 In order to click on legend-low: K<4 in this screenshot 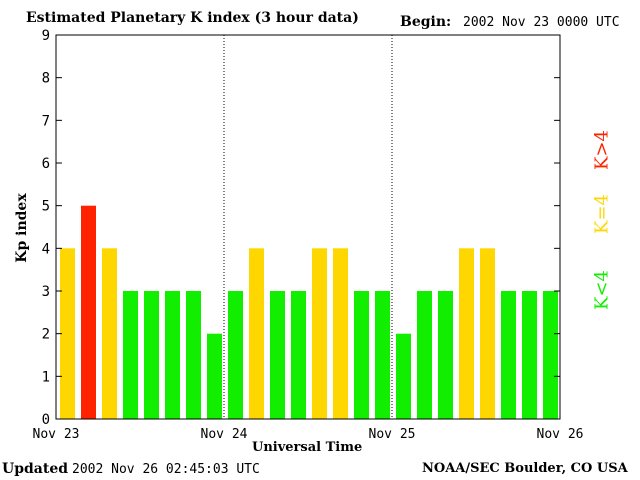, I will do `click(602, 290)`.